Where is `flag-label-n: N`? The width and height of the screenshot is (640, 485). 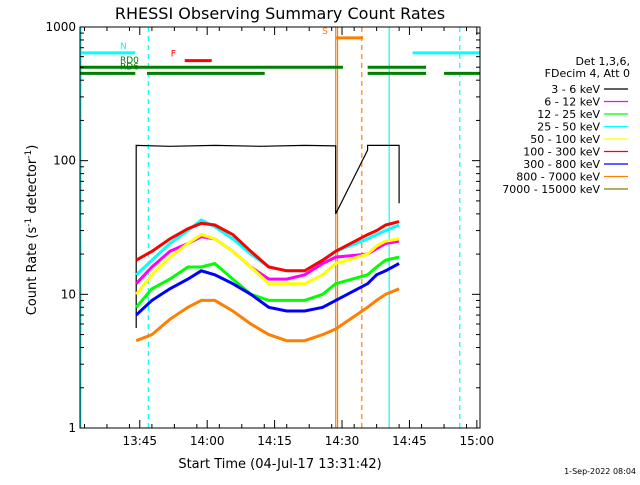
flag-label-n: N is located at coordinates (123, 47).